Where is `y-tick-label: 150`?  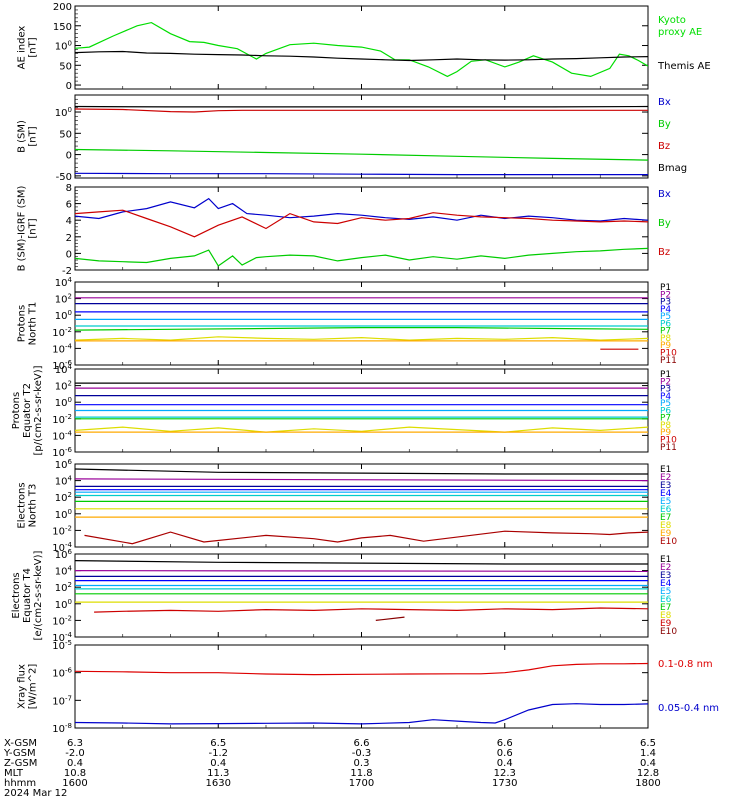 y-tick-label: 150 is located at coordinates (62, 27).